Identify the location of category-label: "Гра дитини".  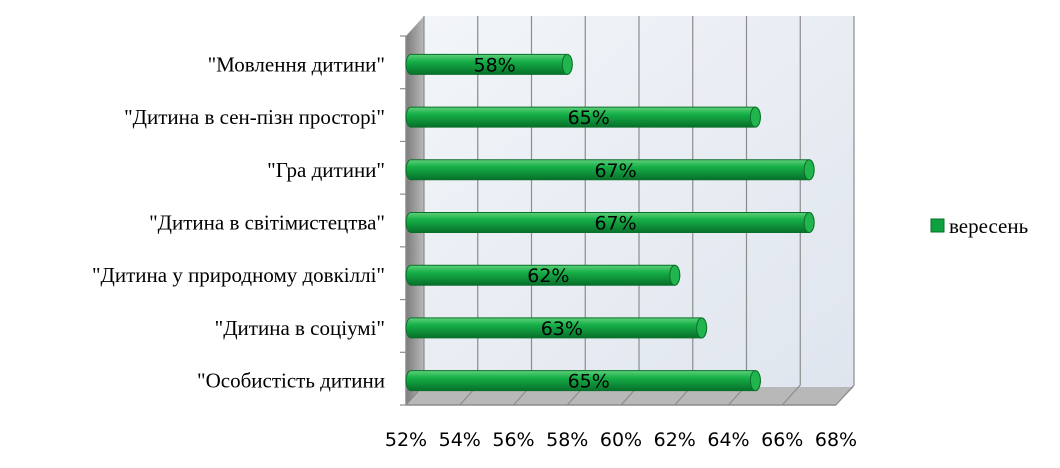
(326, 170).